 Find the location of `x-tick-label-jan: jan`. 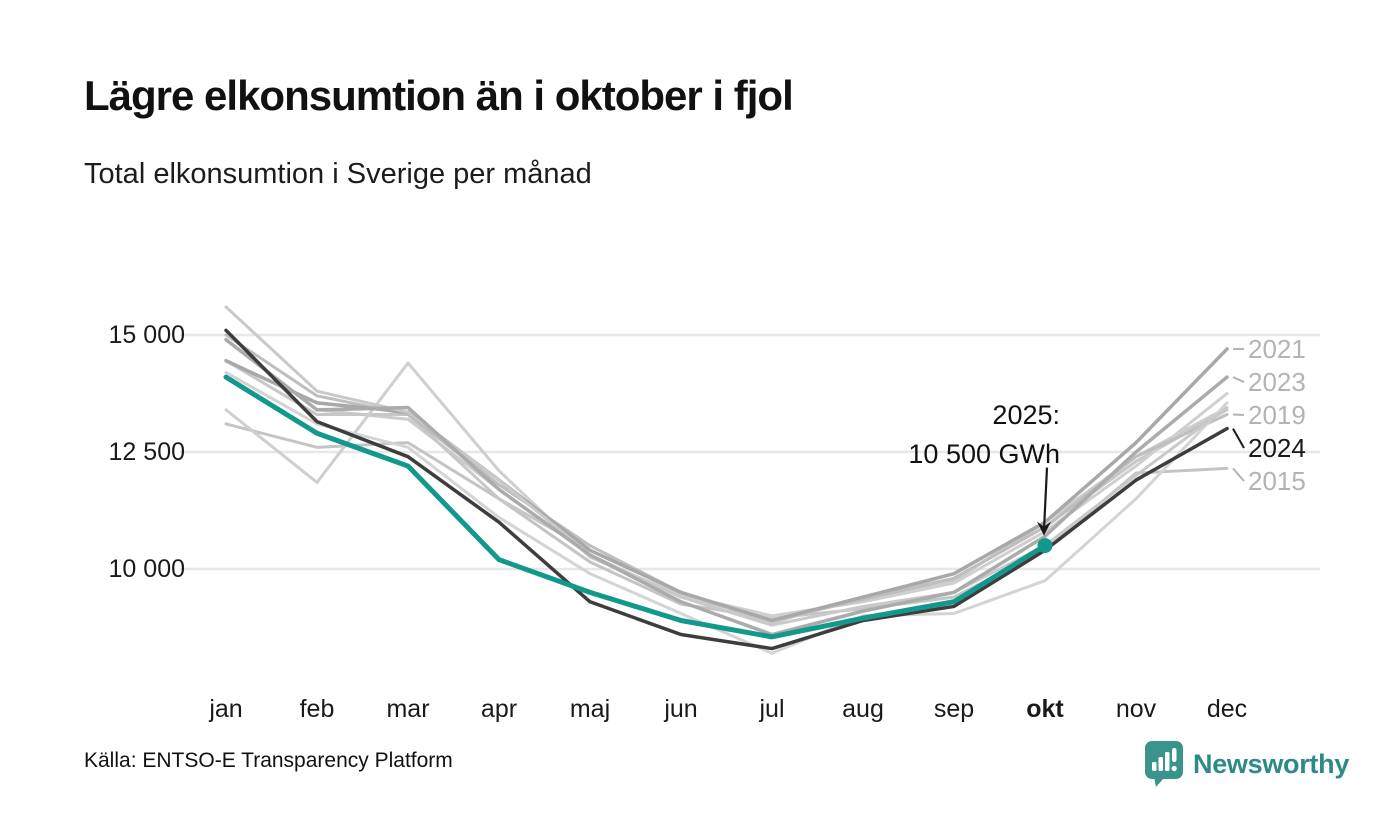

x-tick-label-jan: jan is located at coordinates (226, 709).